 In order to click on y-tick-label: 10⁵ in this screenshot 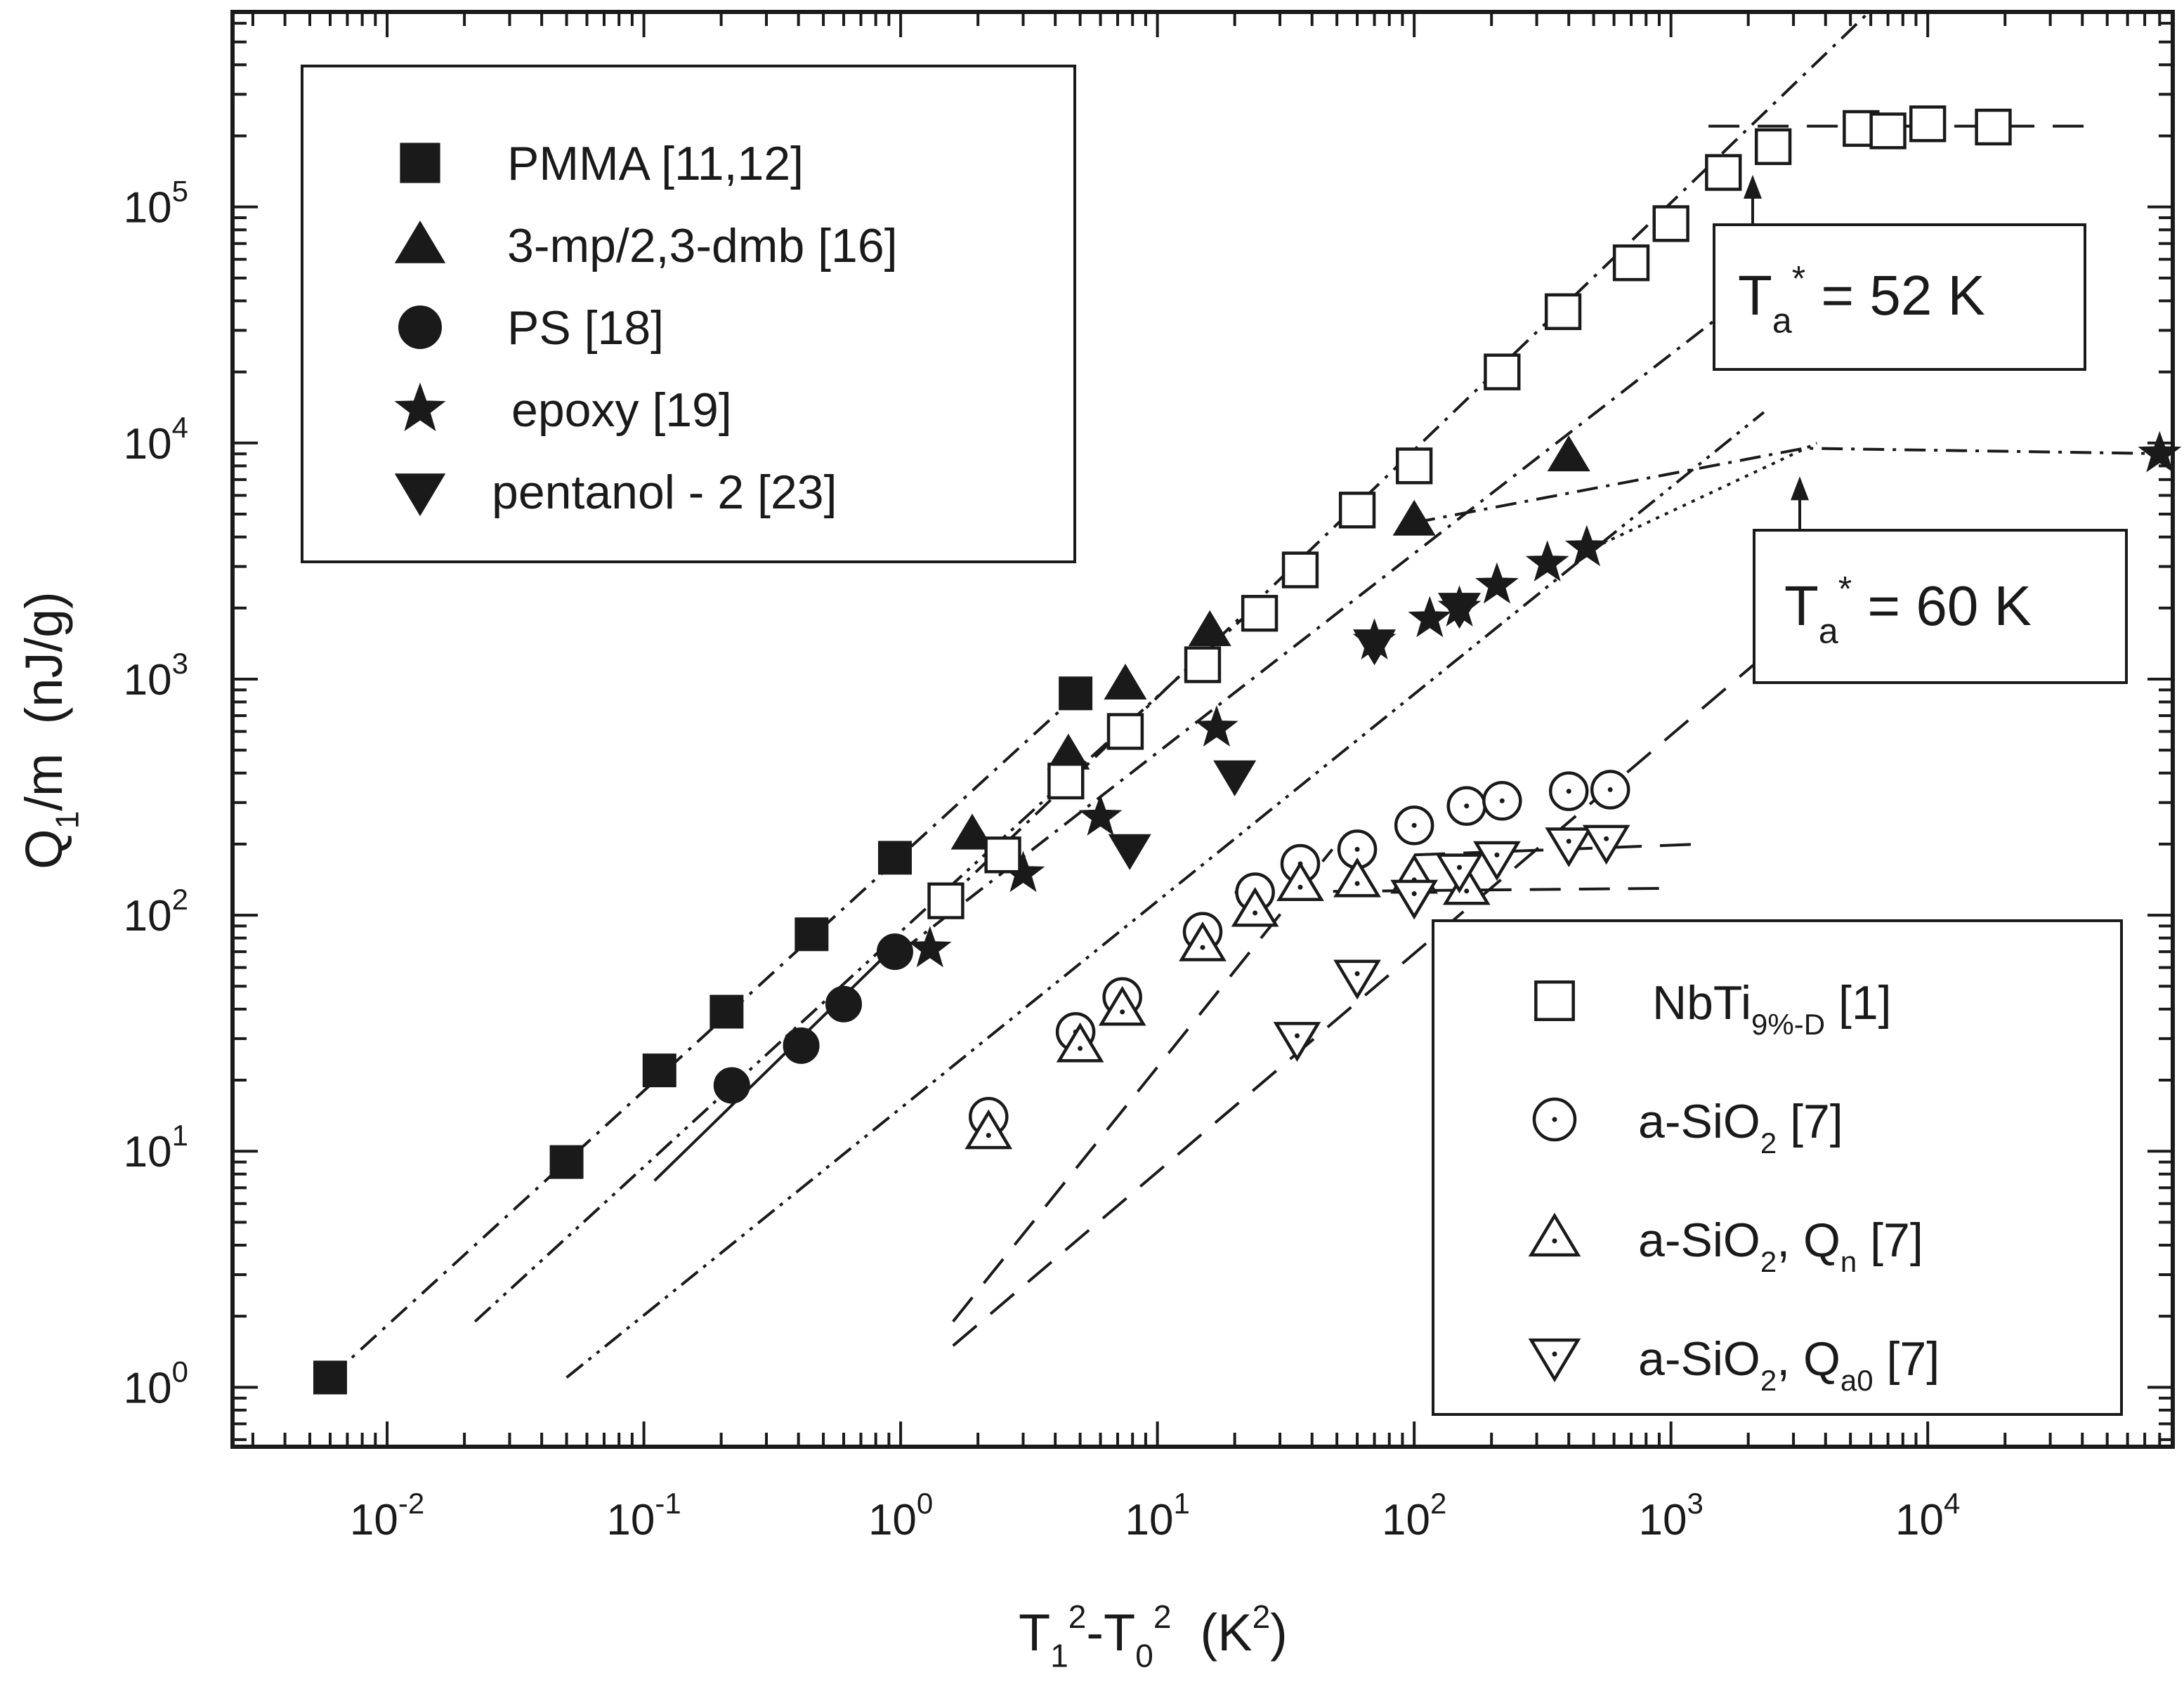, I will do `click(156, 204)`.